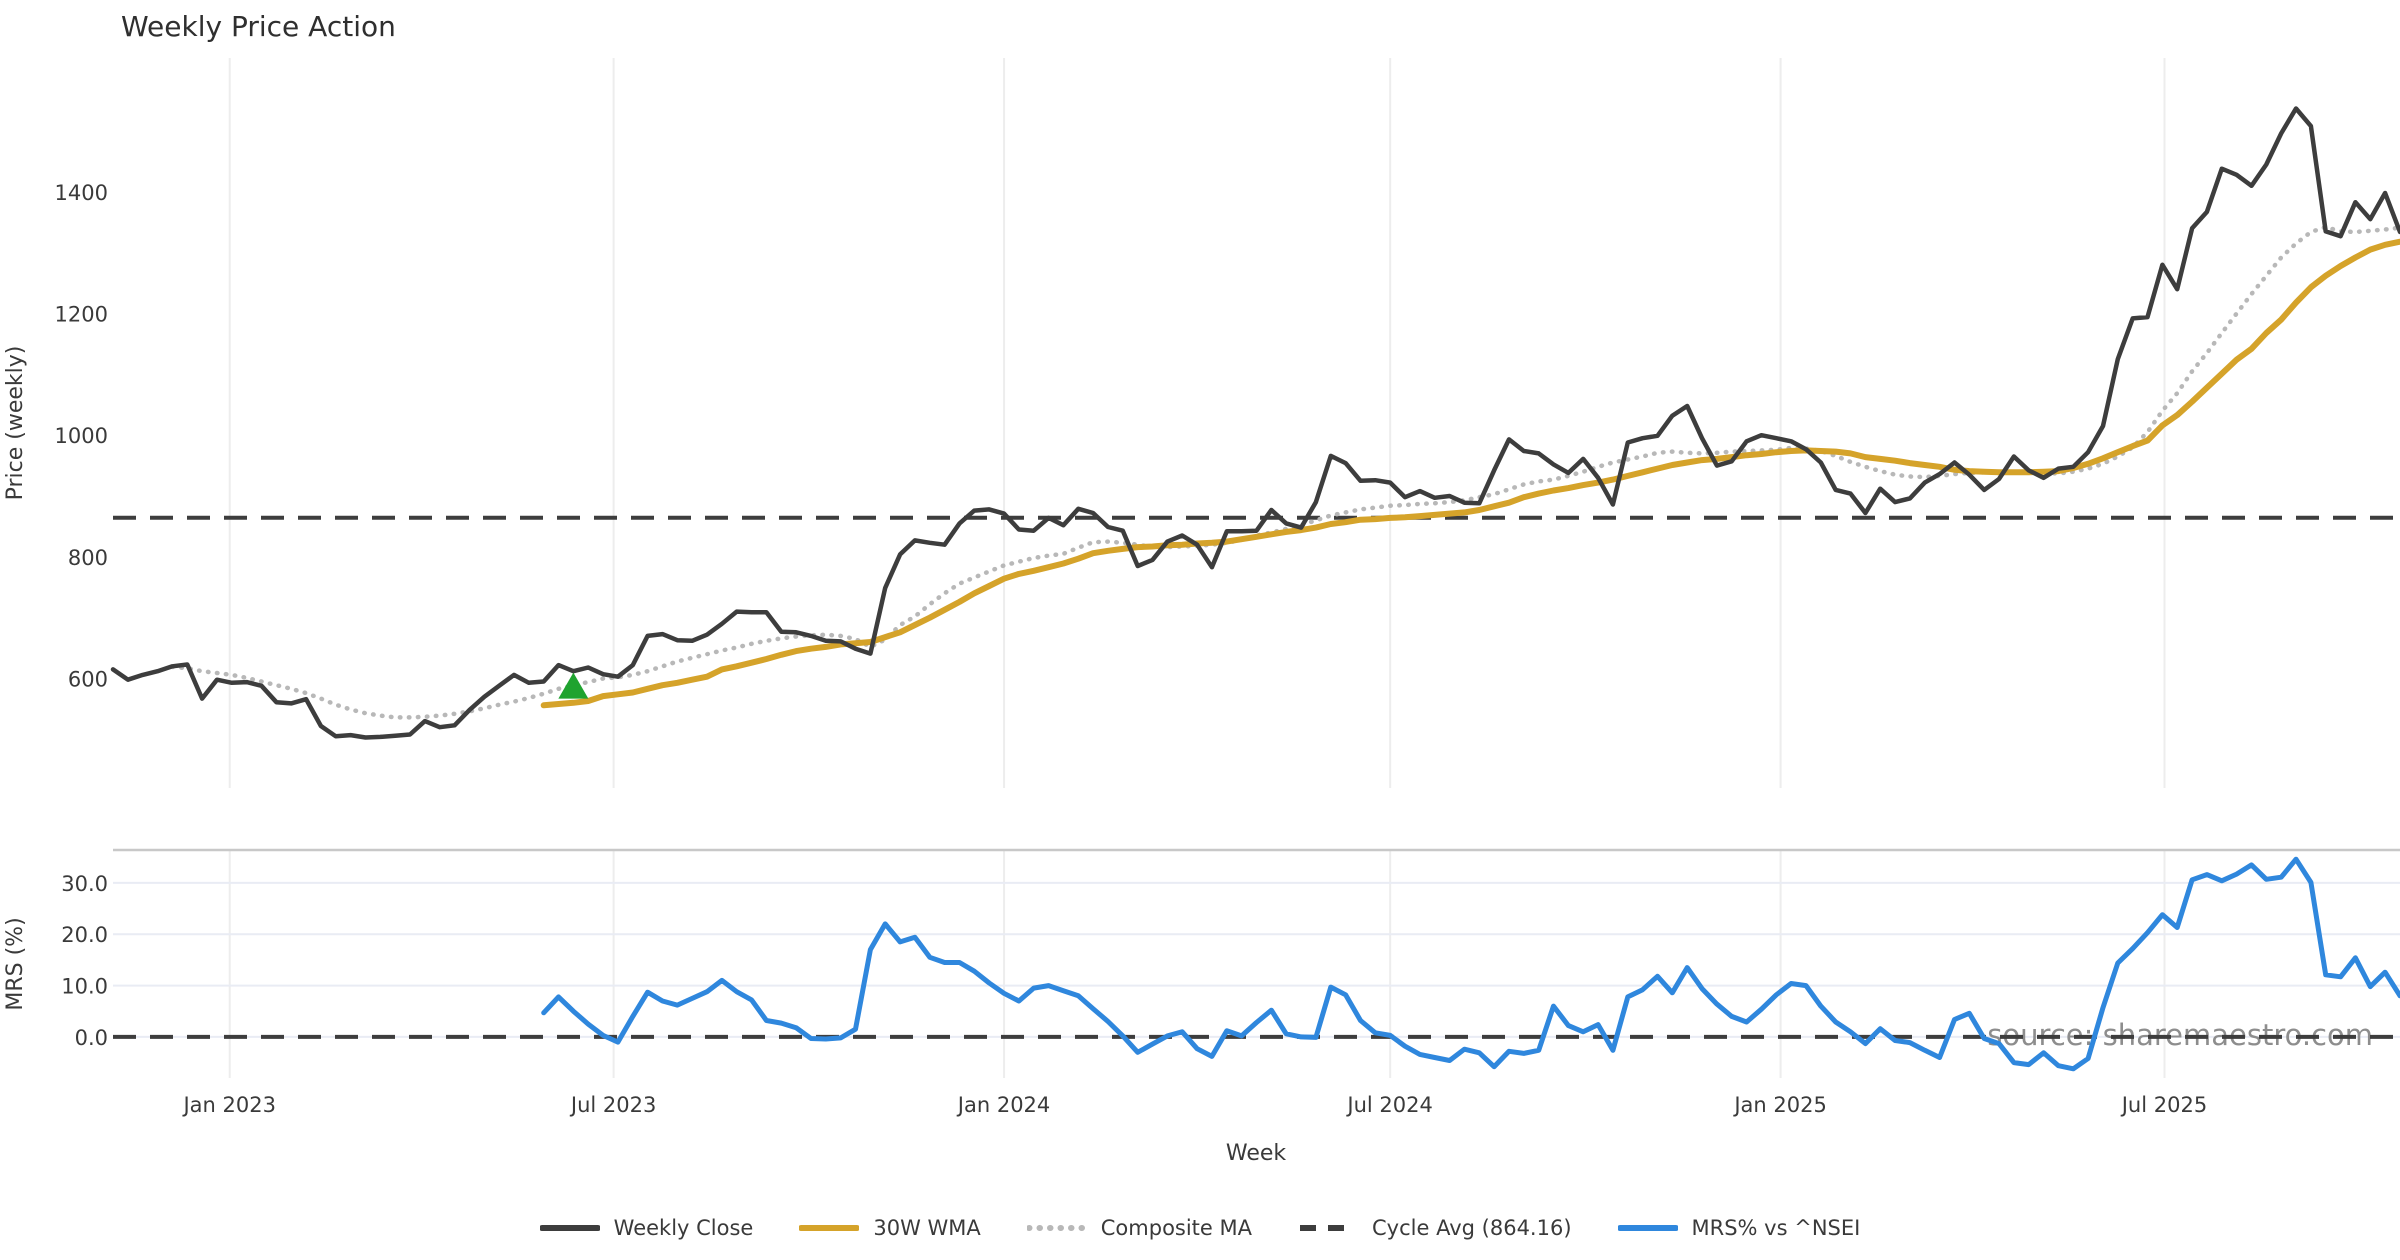 Image resolution: width=2400 pixels, height=1260 pixels. I want to click on legend-label: Weekly Close, so click(683, 1228).